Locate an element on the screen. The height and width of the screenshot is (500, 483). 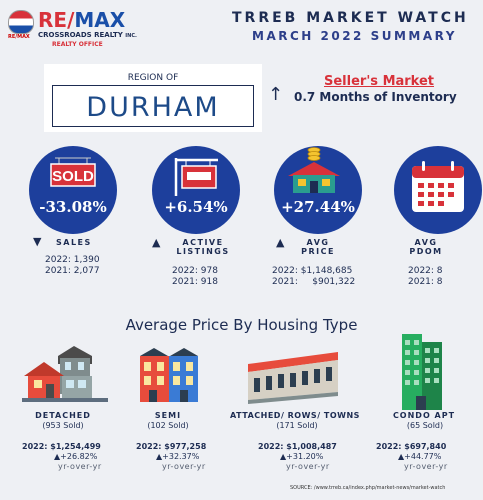
listings-2021: 2021: 918 is located at coordinates (195, 282).